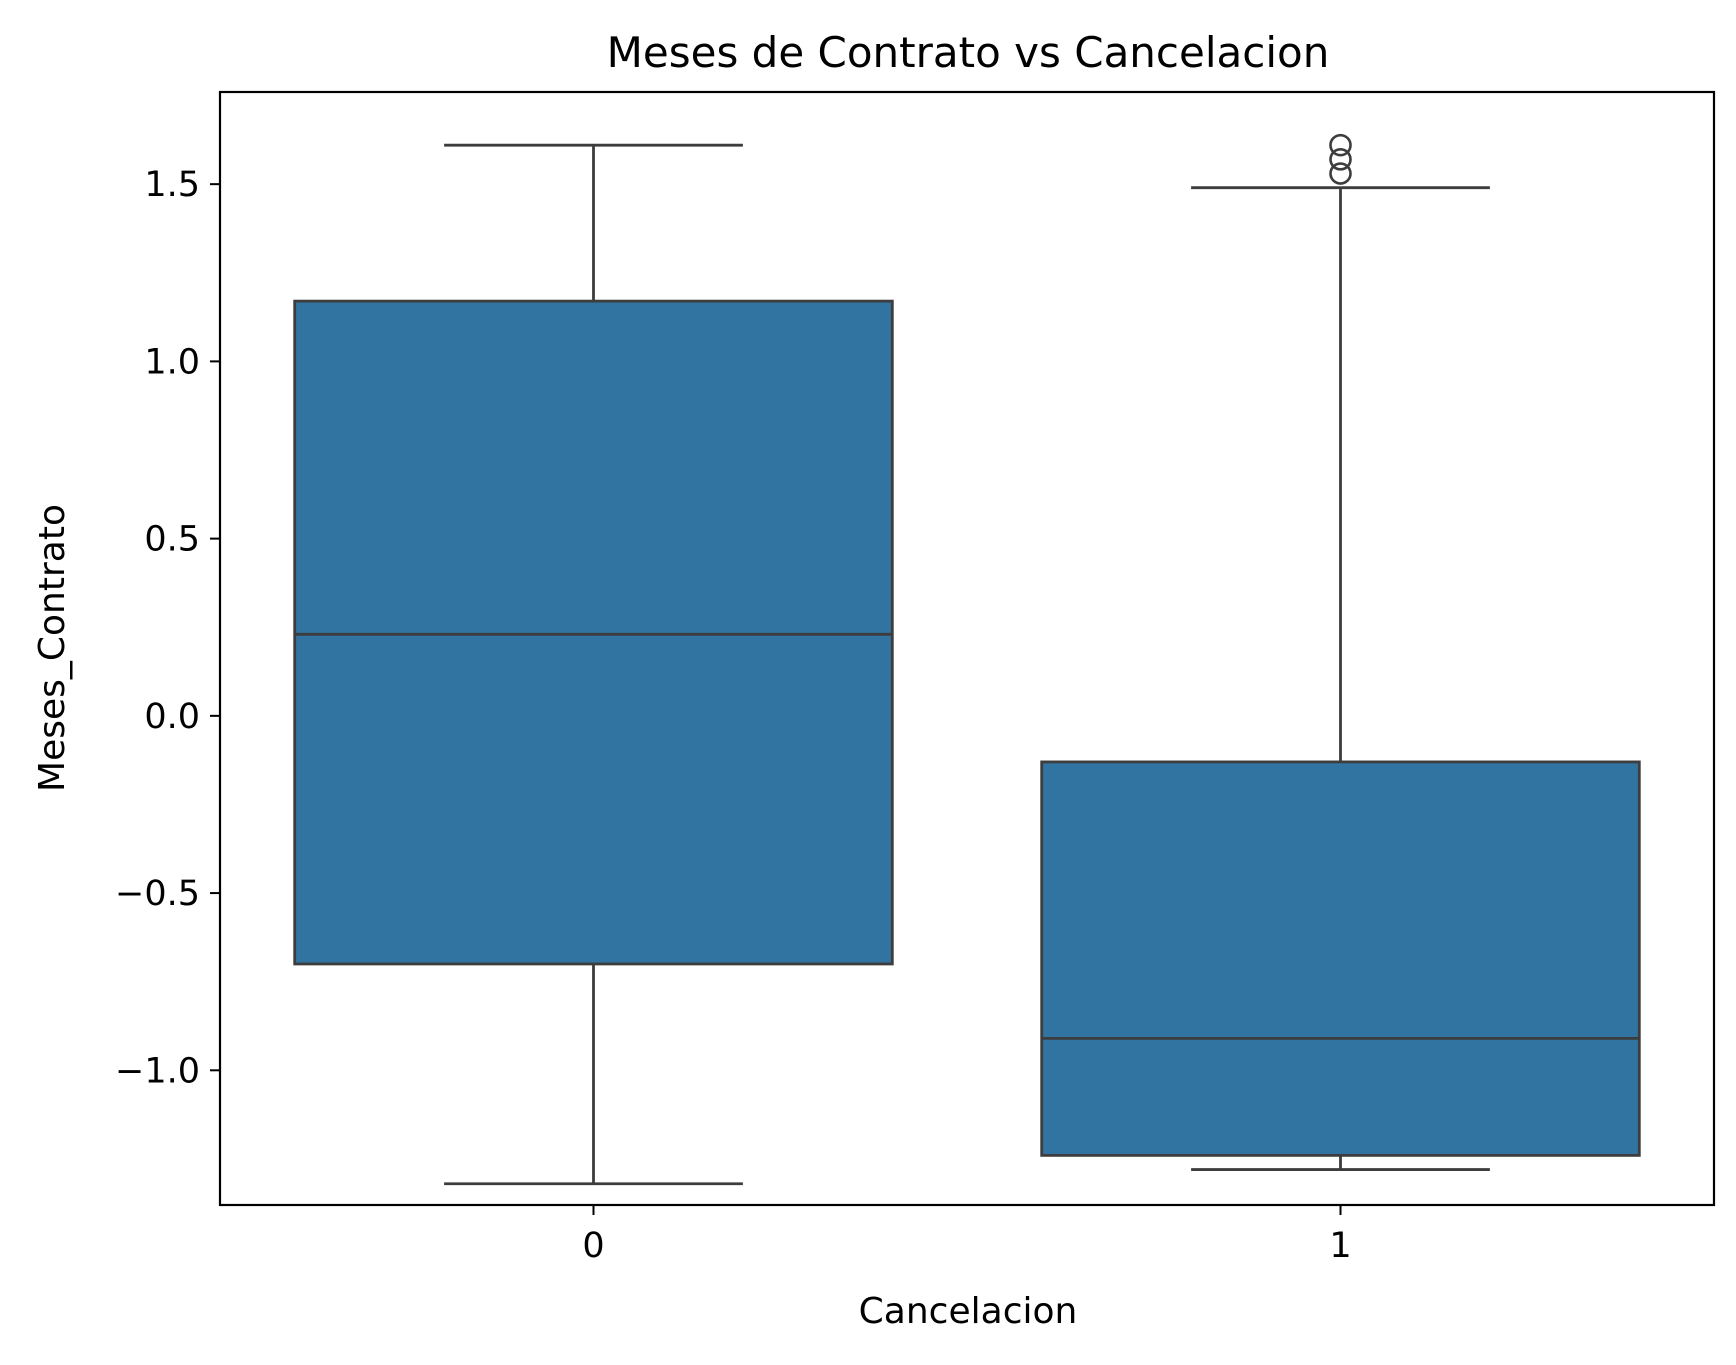 This screenshot has width=1736, height=1365. What do you see at coordinates (968, 1311) in the screenshot?
I see `x-axis-title: Cancelacion` at bounding box center [968, 1311].